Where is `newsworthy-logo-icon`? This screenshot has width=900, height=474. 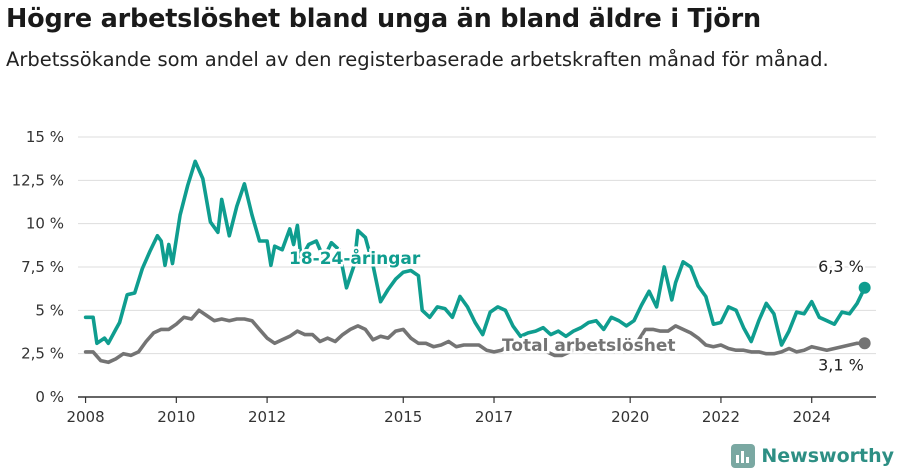 newsworthy-logo-icon is located at coordinates (743, 456).